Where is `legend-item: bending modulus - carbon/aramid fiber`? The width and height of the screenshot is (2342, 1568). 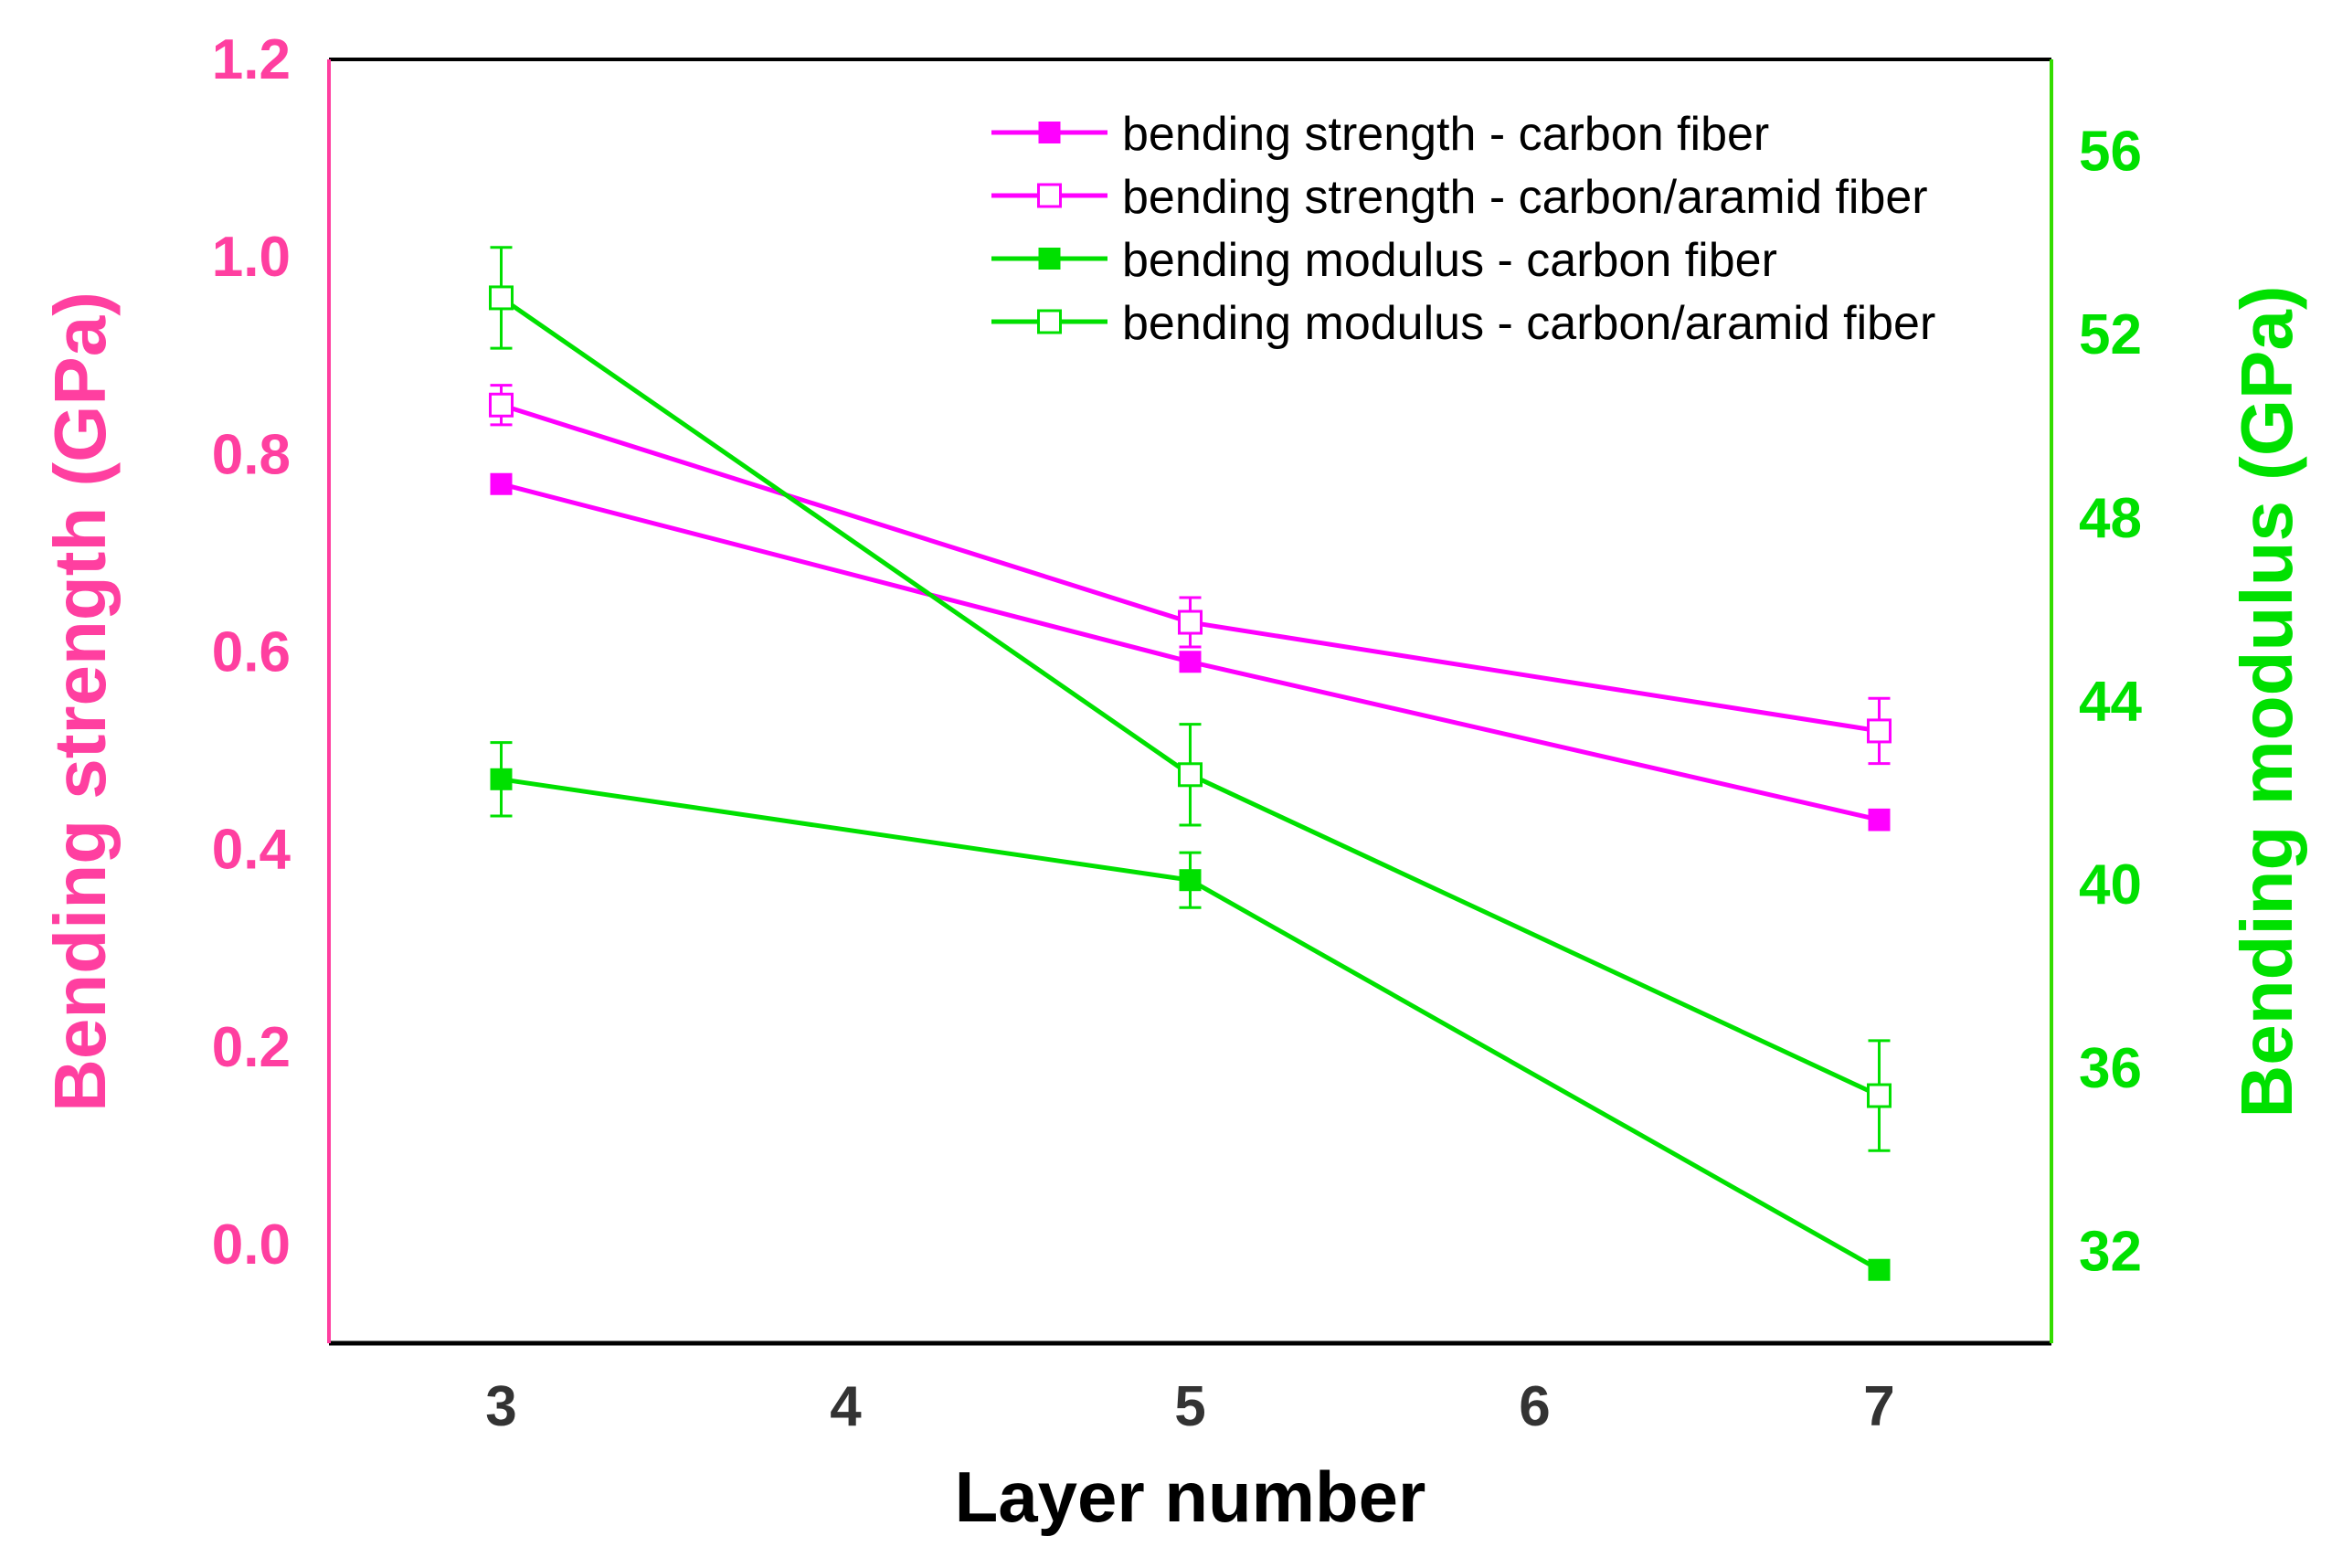 legend-item: bending modulus - carbon/aramid fiber is located at coordinates (1463, 324).